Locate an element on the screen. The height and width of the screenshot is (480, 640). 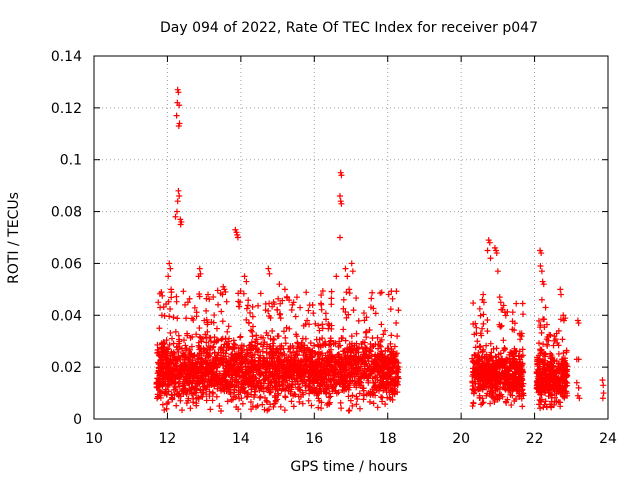
y-tick-label: 0 is located at coordinates (77, 420).